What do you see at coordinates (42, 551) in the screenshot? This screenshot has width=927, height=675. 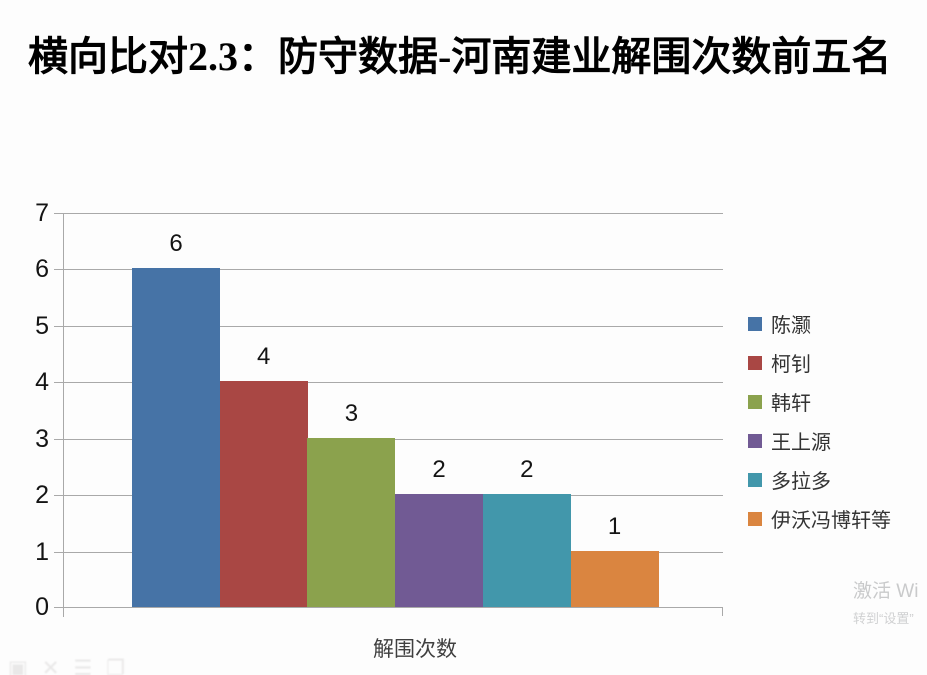 I see `y-axis-tick-label: 1` at bounding box center [42, 551].